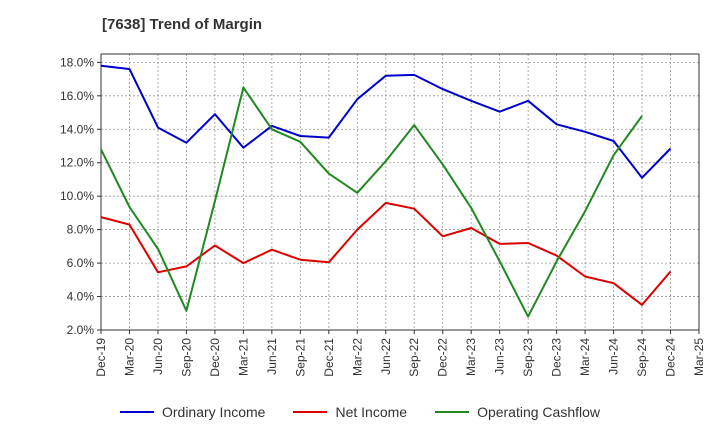 The image size is (720, 440). Describe the element at coordinates (215, 357) in the screenshot. I see `x-tick-label: Dec-20` at that location.